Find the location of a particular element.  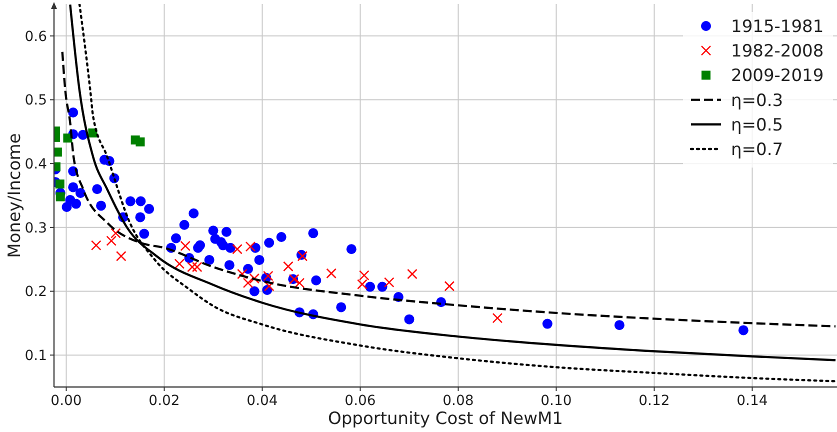

y-tick-label: 0.5 is located at coordinates (35, 100).